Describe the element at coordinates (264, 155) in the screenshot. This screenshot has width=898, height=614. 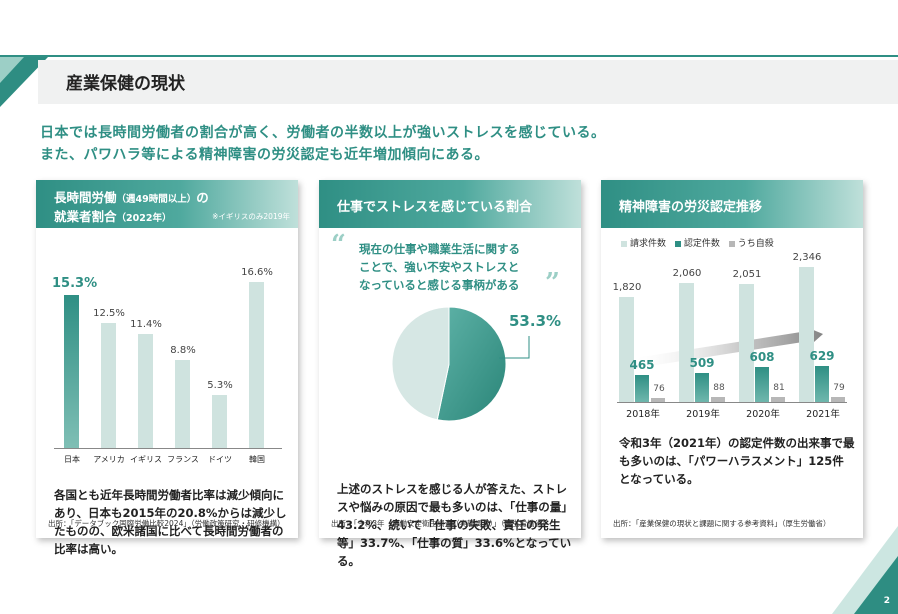
I see `lead-line-2: また、パワハラ等による精神障害の労災認定も近年増加傾向にある。` at that location.